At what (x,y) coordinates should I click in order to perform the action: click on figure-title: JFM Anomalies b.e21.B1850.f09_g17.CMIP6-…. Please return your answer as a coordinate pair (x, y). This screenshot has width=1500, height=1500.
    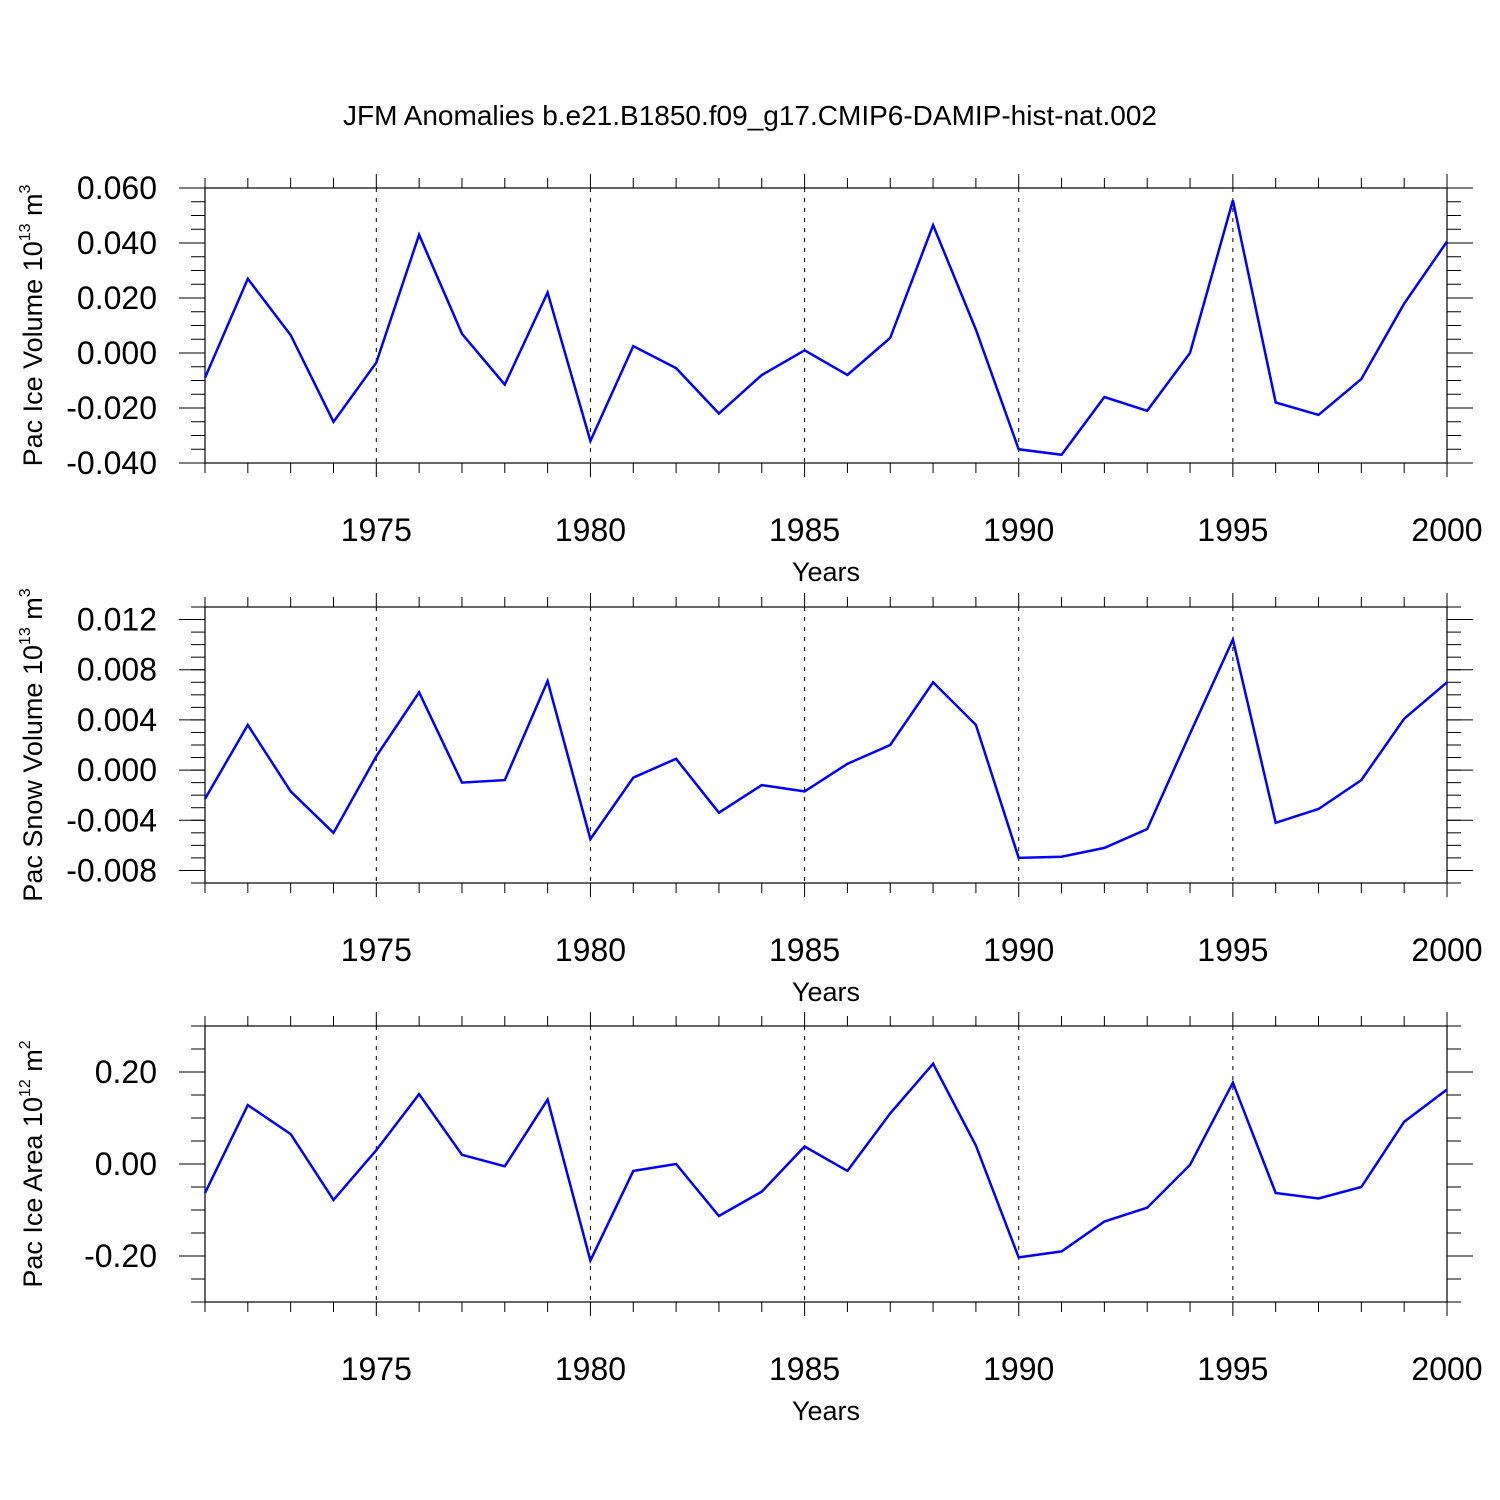
    Looking at the image, I should click on (750, 115).